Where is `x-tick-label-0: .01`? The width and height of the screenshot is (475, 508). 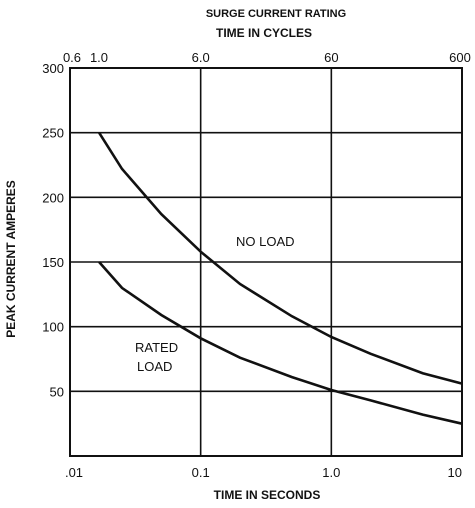 x-tick-label-0: .01 is located at coordinates (74, 472).